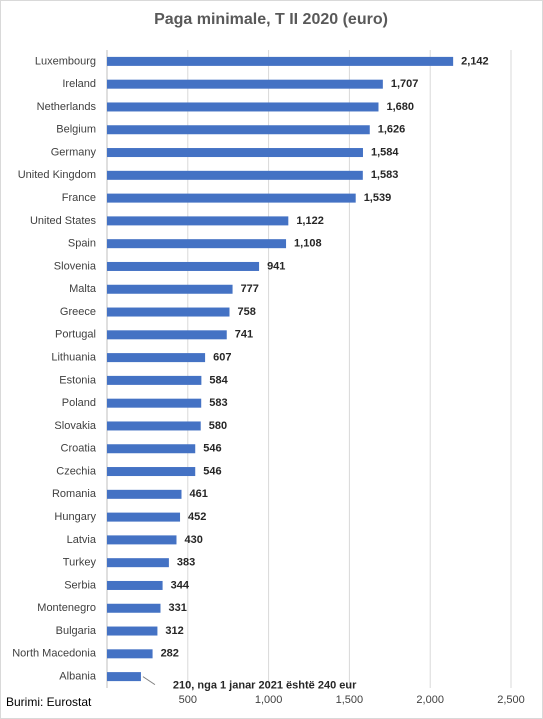  I want to click on y-tick-label: Albania, so click(78, 677).